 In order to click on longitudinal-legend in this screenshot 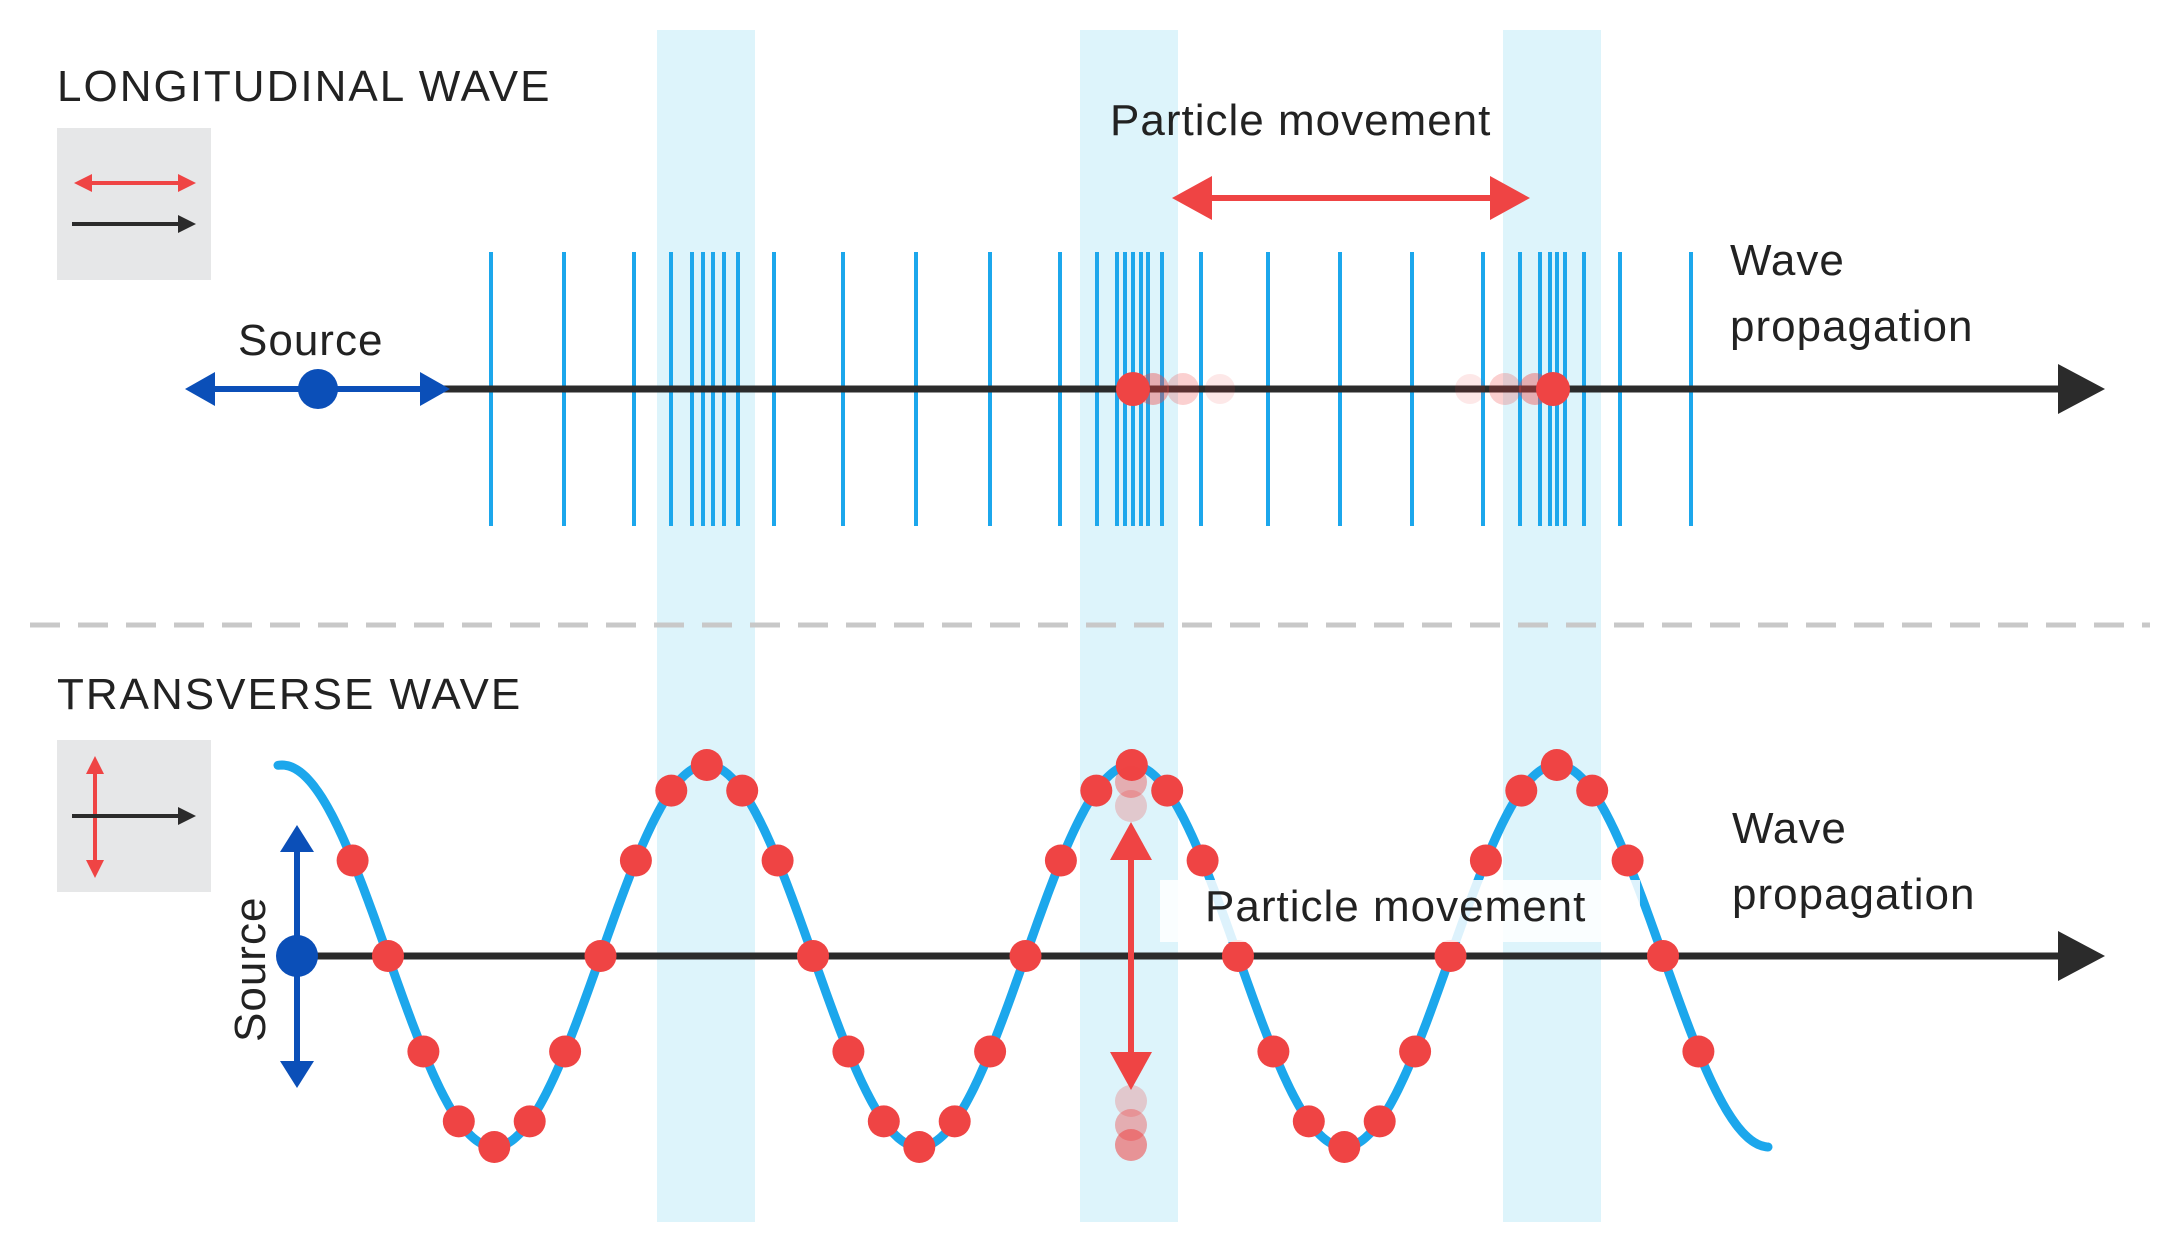, I will do `click(134, 204)`.